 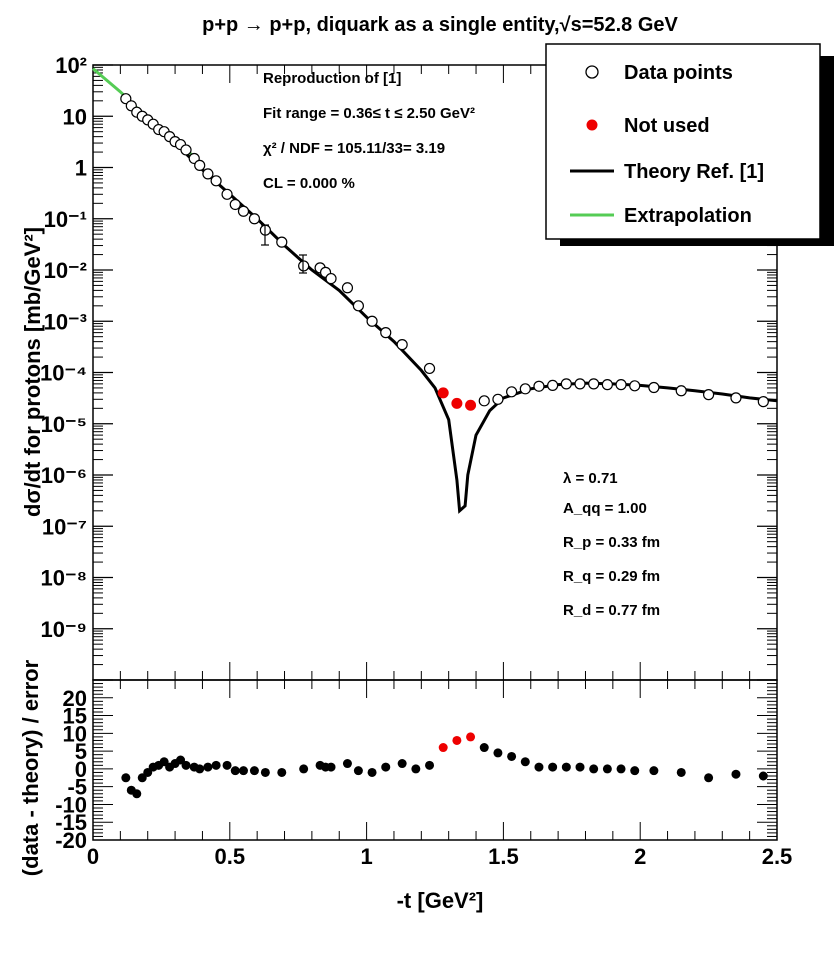 What do you see at coordinates (230, 856) in the screenshot?
I see `x-tick-label: 0.5` at bounding box center [230, 856].